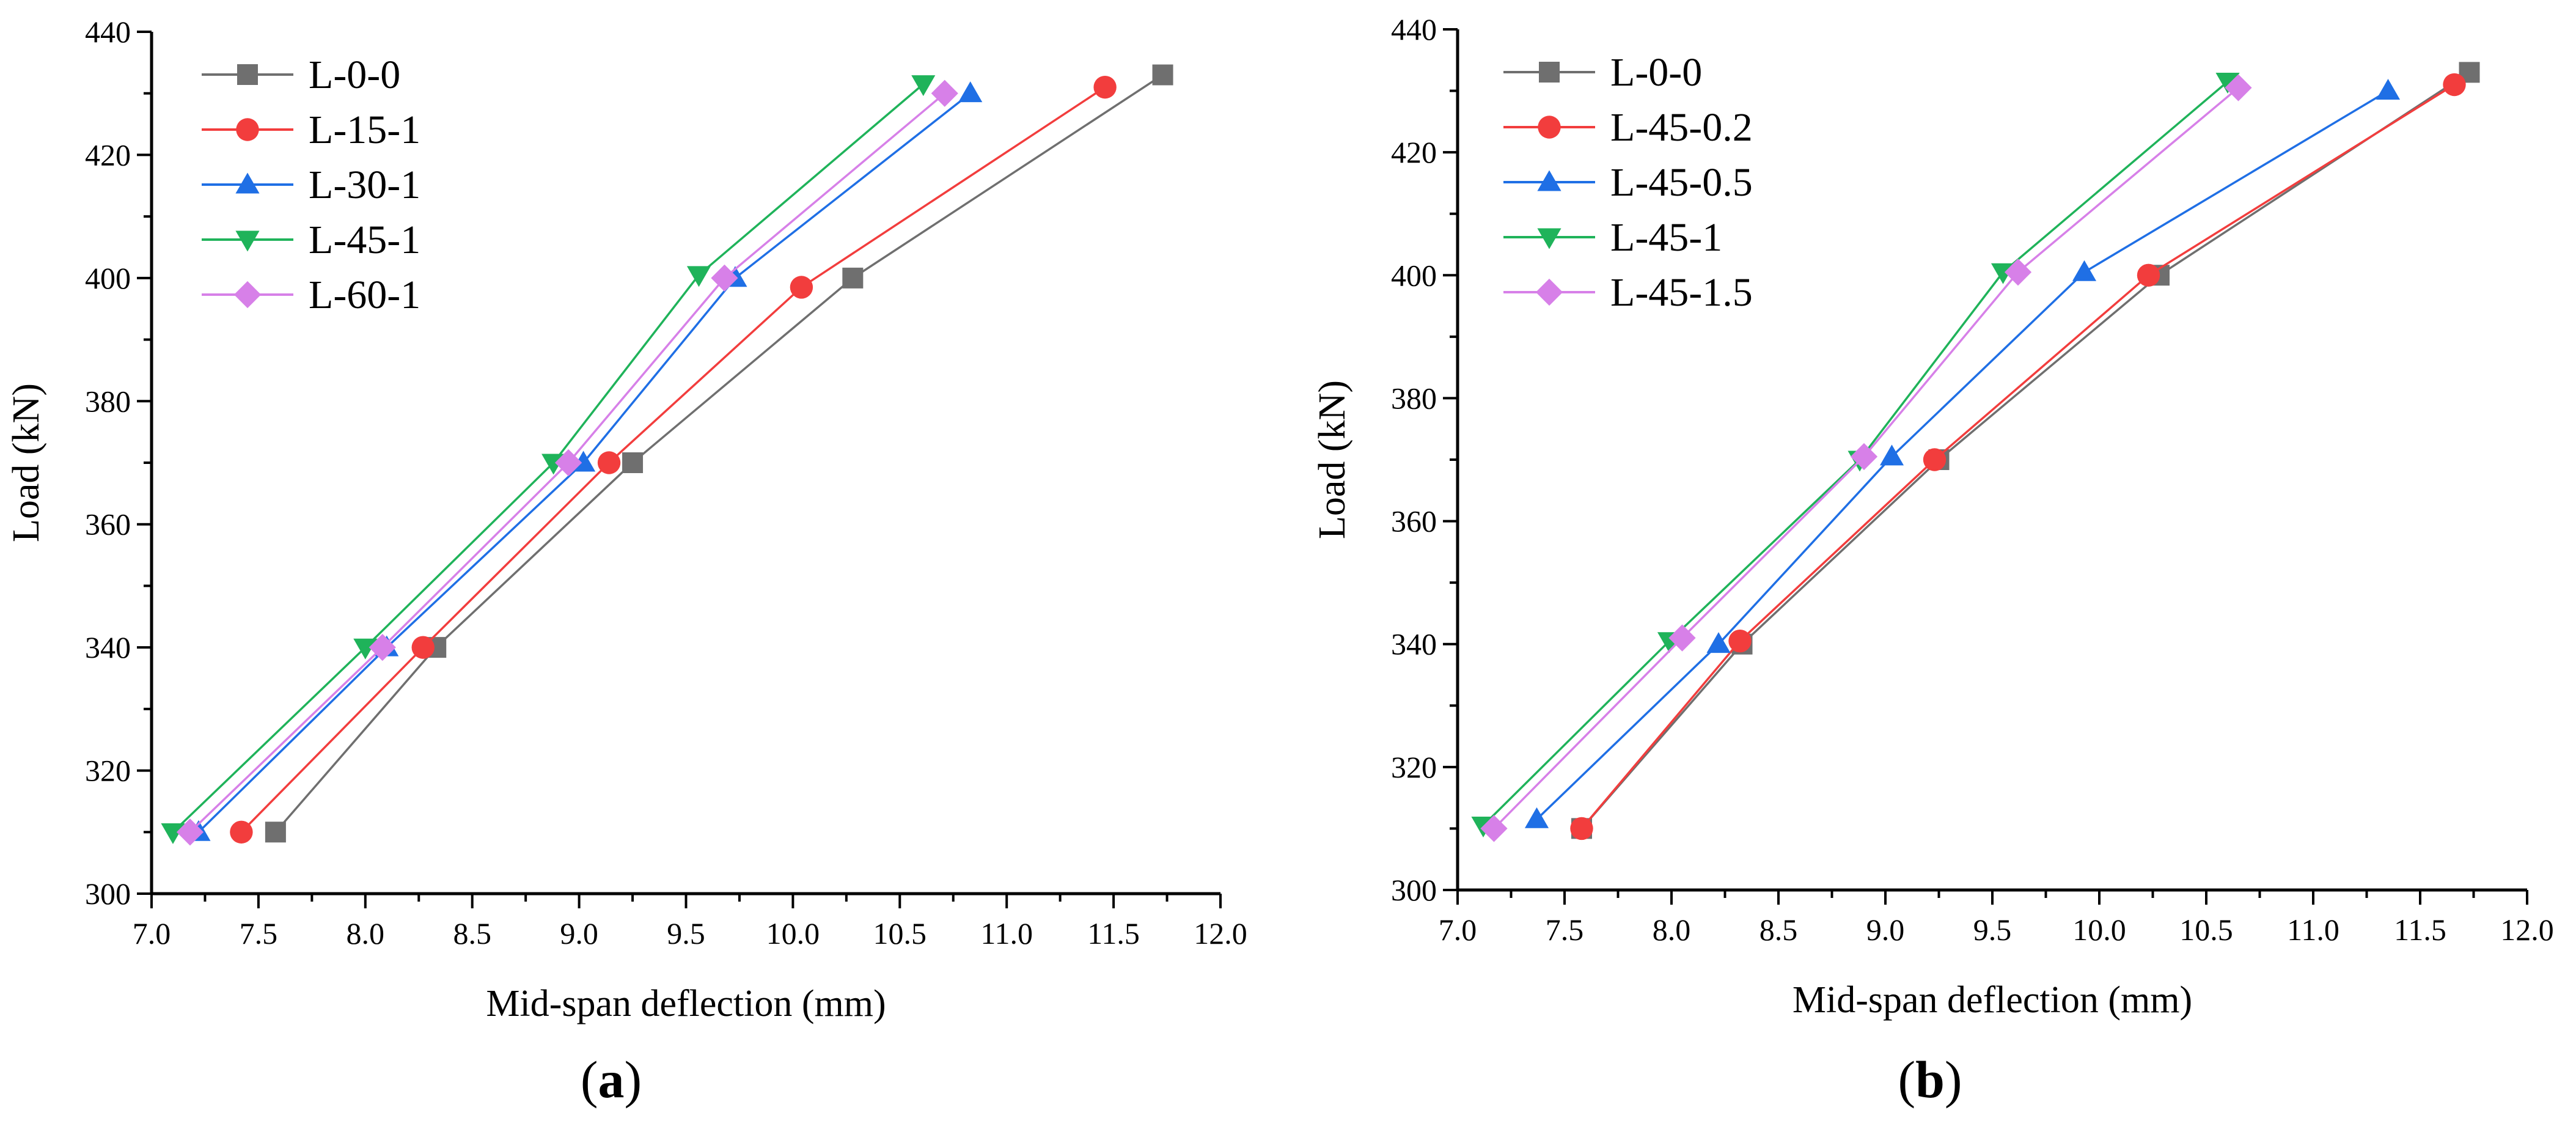  What do you see at coordinates (354, 75) in the screenshot?
I see `legend-label: L-0-0` at bounding box center [354, 75].